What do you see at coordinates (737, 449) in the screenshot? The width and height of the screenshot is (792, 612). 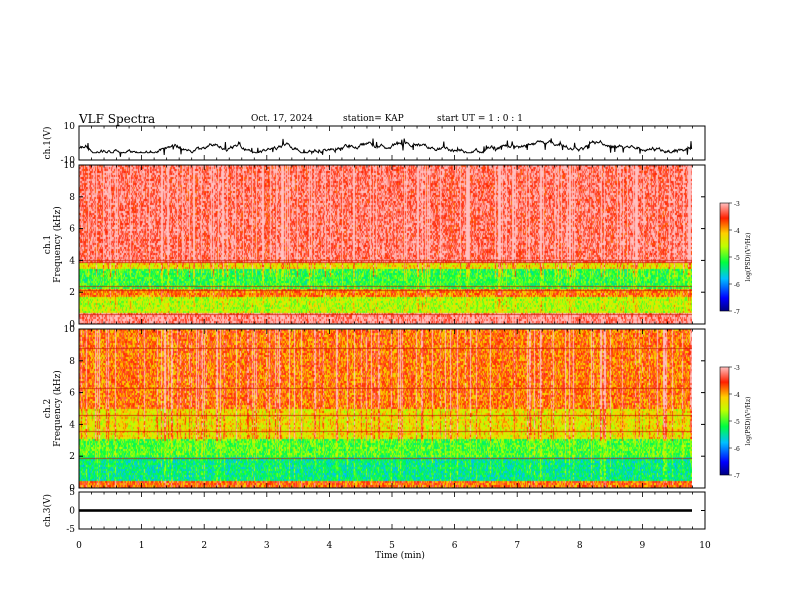 I see `ch2-colorbar-tick-label: -6` at bounding box center [737, 449].